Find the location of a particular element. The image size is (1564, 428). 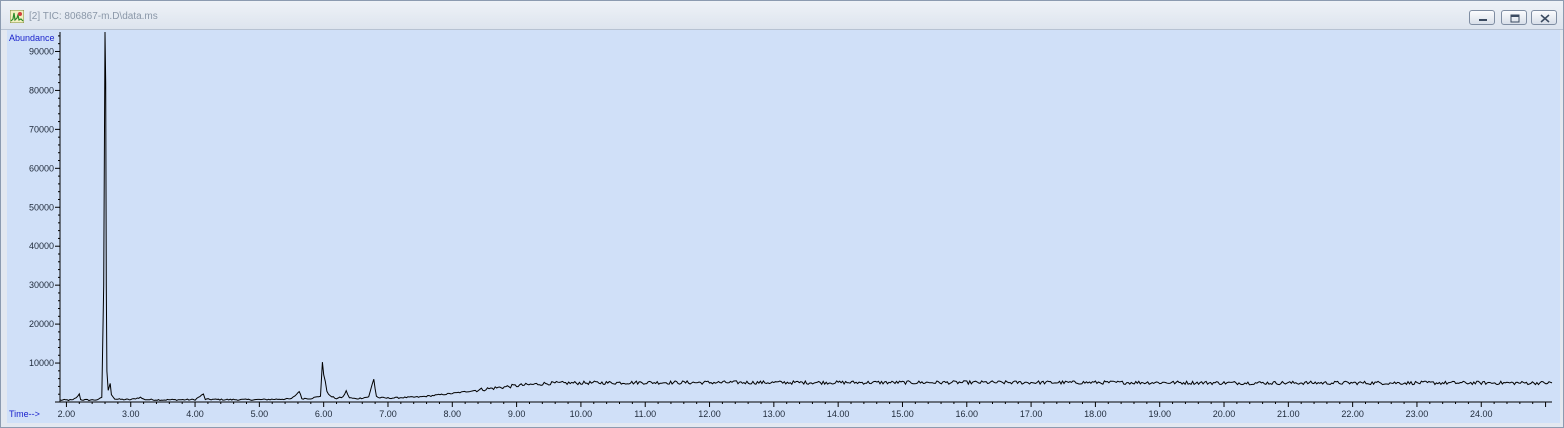

minimize-icon is located at coordinates (1483, 20).